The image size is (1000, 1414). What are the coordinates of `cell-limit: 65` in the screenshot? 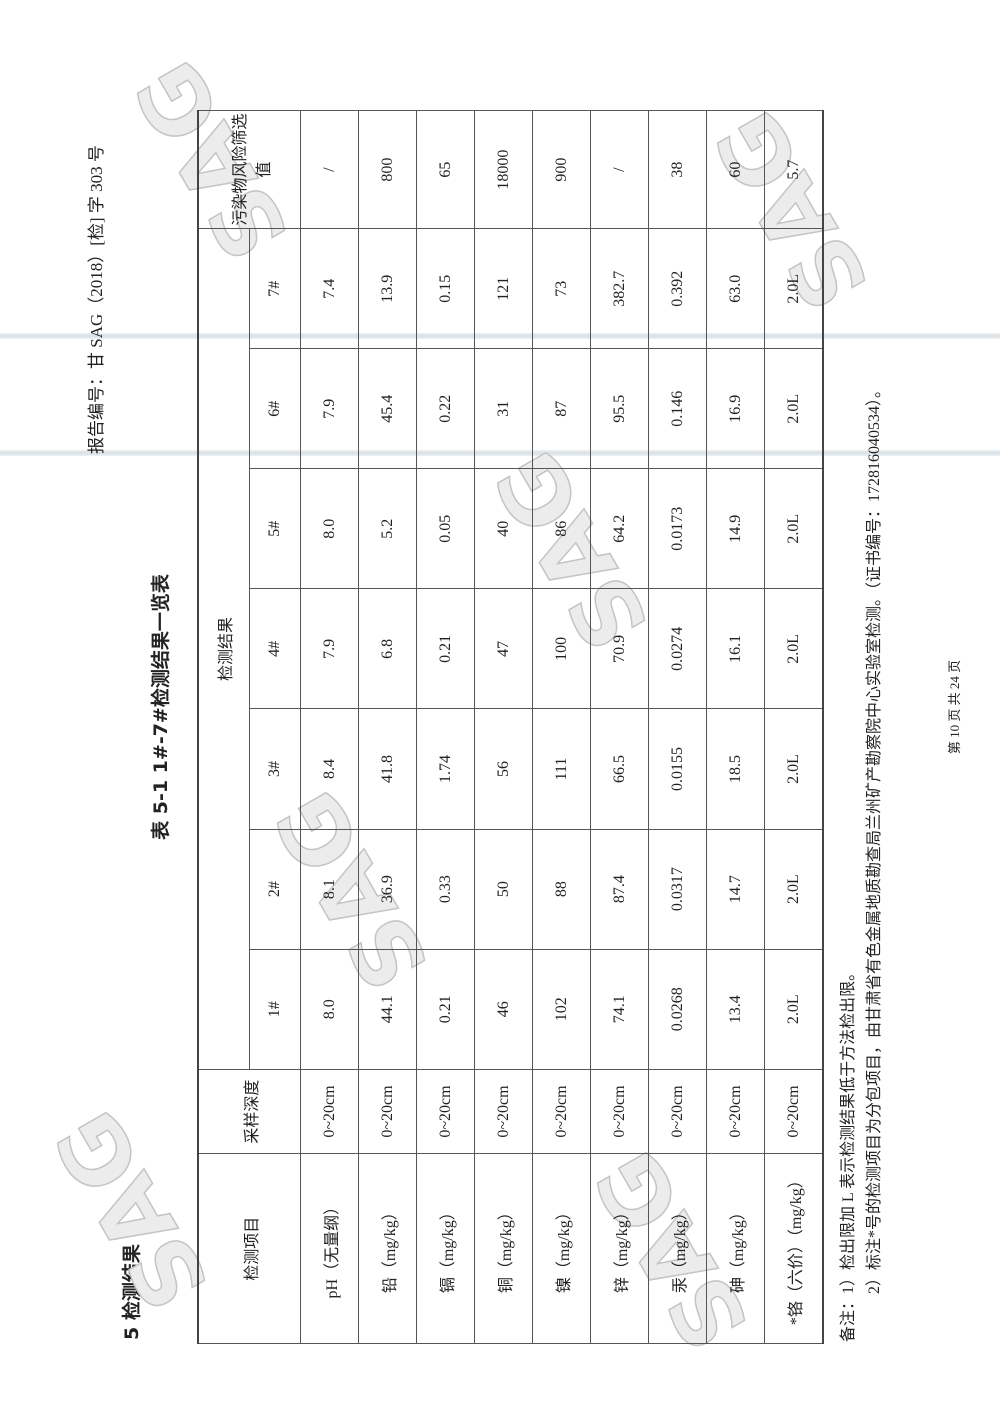 It's located at (445, 169).